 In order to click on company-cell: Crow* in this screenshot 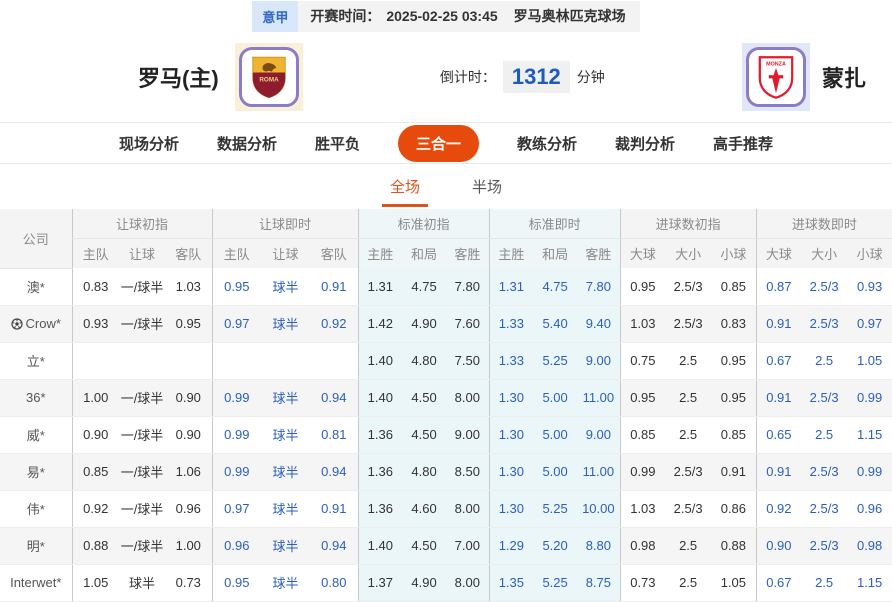, I will do `click(36, 324)`.